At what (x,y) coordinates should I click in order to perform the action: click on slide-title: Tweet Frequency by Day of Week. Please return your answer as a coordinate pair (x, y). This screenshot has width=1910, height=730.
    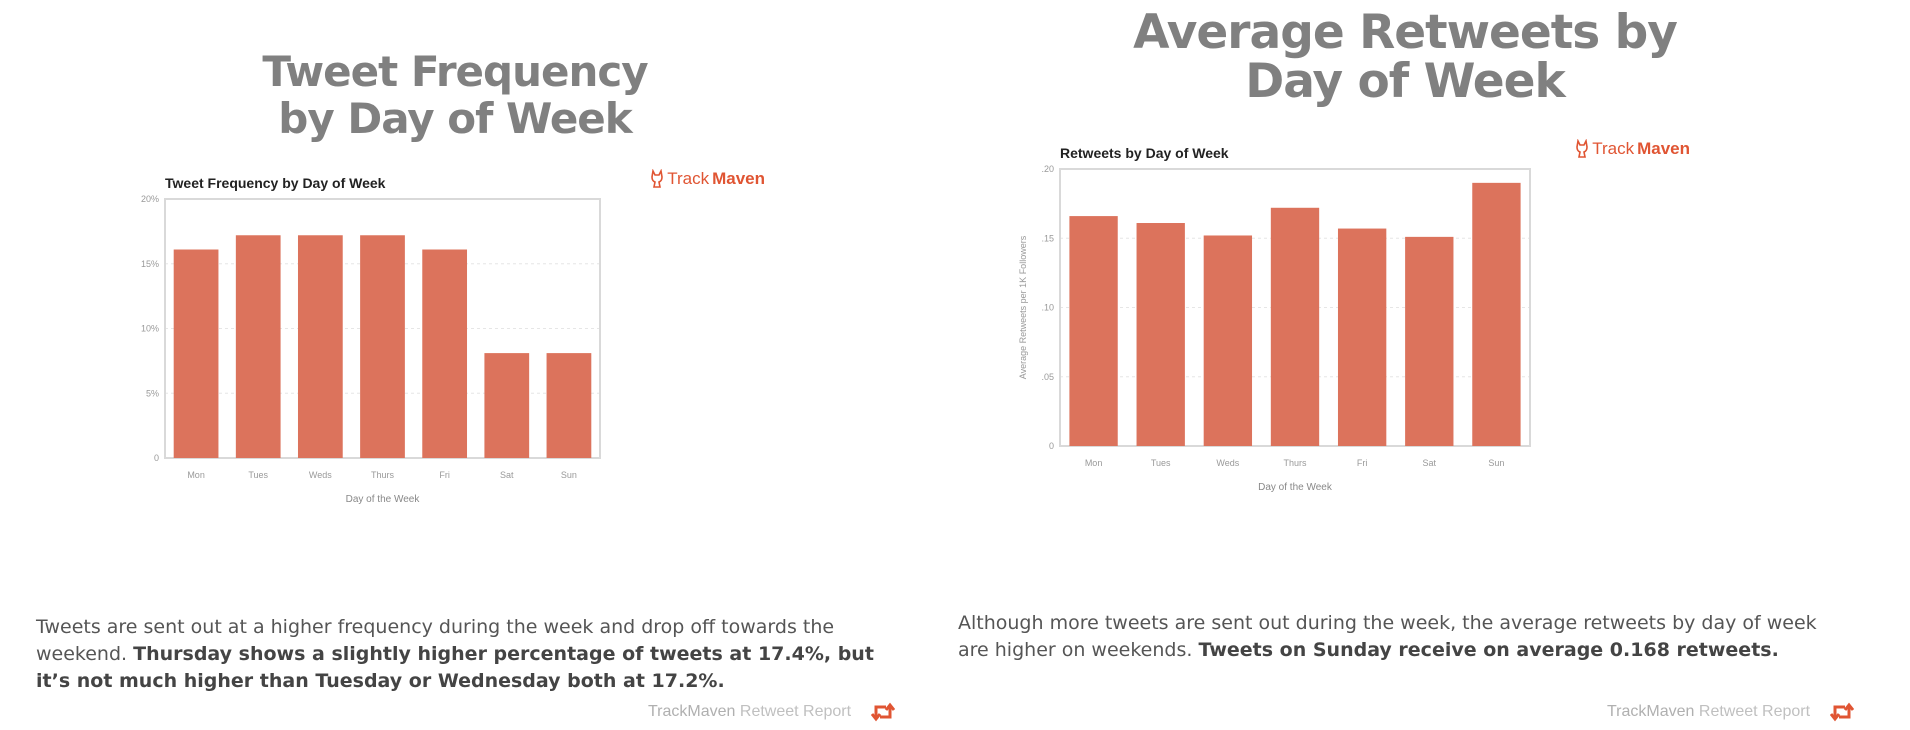
    Looking at the image, I should click on (455, 95).